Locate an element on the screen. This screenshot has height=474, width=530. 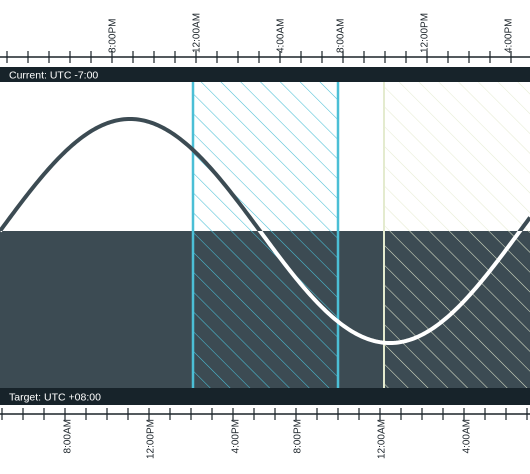
target-timezone-label: Target: UTC +08:00 is located at coordinates (55, 398).